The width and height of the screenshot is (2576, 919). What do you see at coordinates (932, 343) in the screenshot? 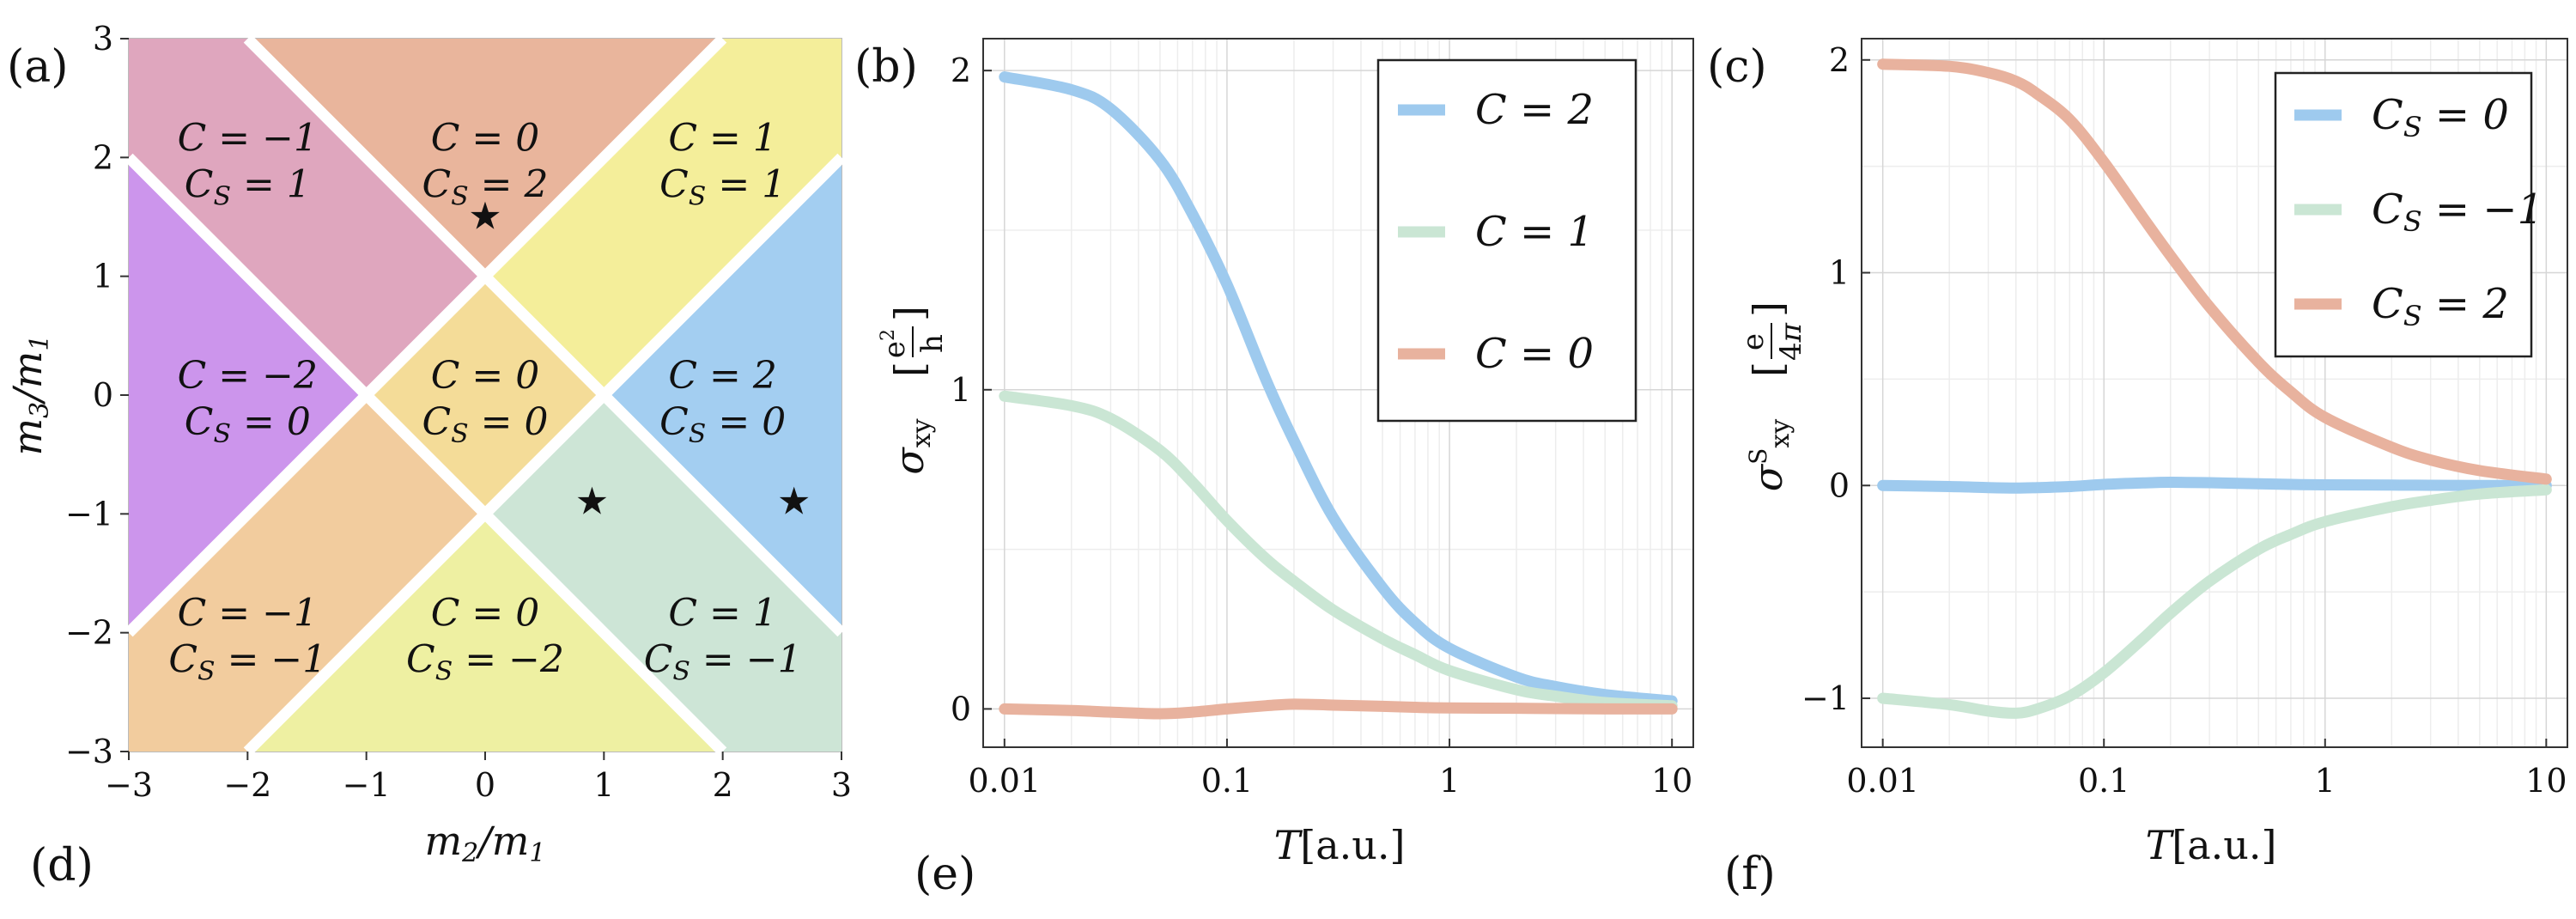
I see `svg-text: h` at bounding box center [932, 343].